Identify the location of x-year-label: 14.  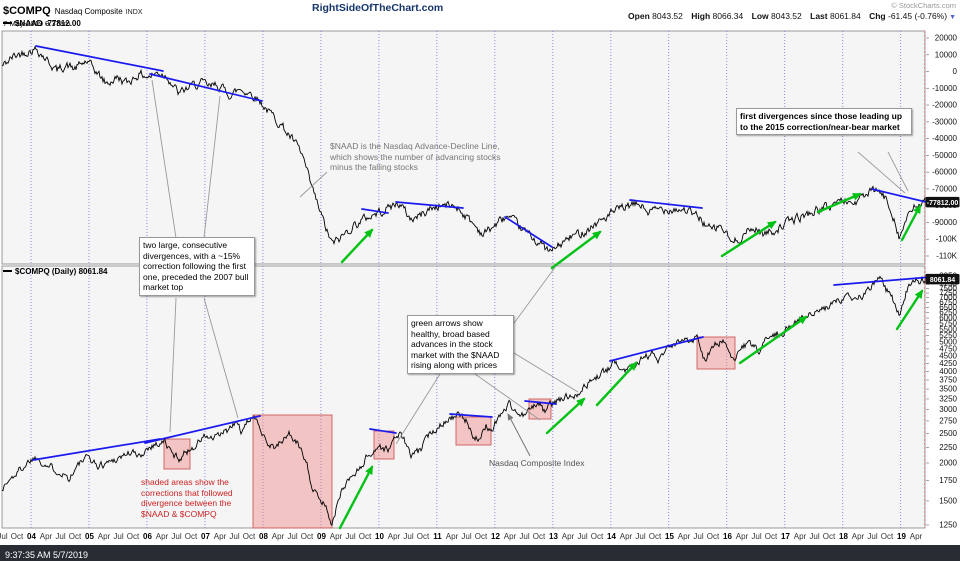
(611, 536).